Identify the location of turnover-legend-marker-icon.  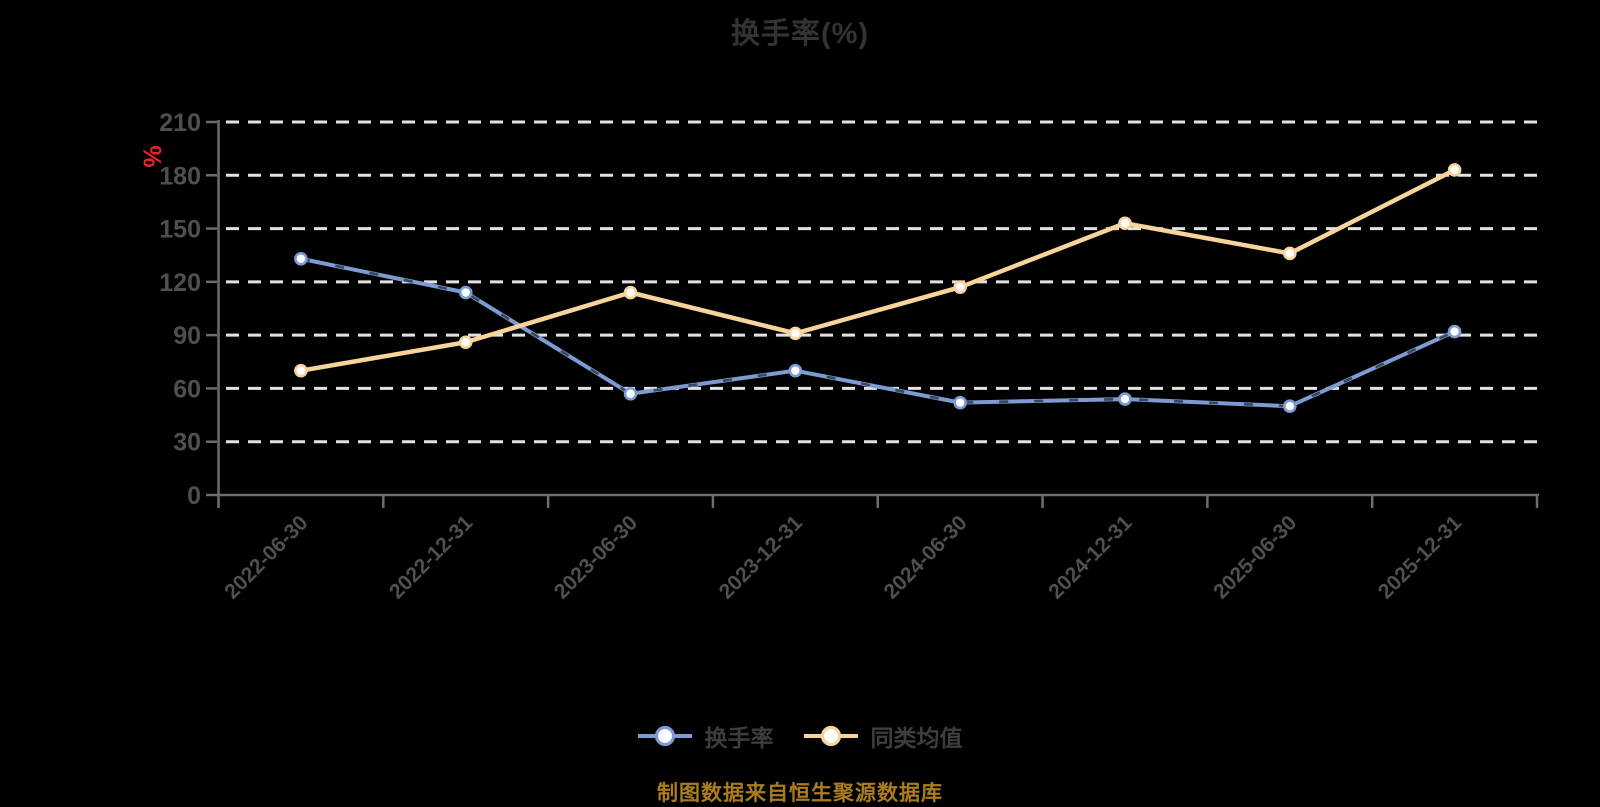
(664, 736).